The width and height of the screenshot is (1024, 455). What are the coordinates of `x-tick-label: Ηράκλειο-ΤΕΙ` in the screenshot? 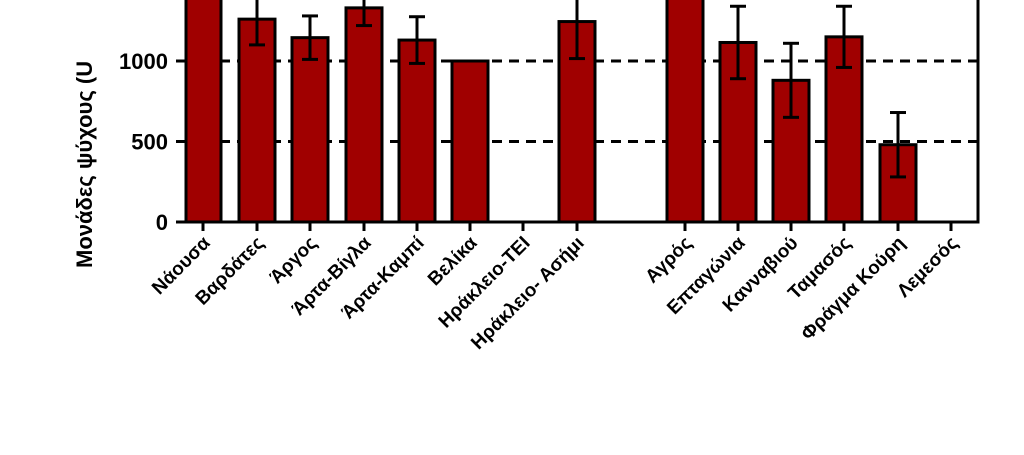 It's located at (485, 283).